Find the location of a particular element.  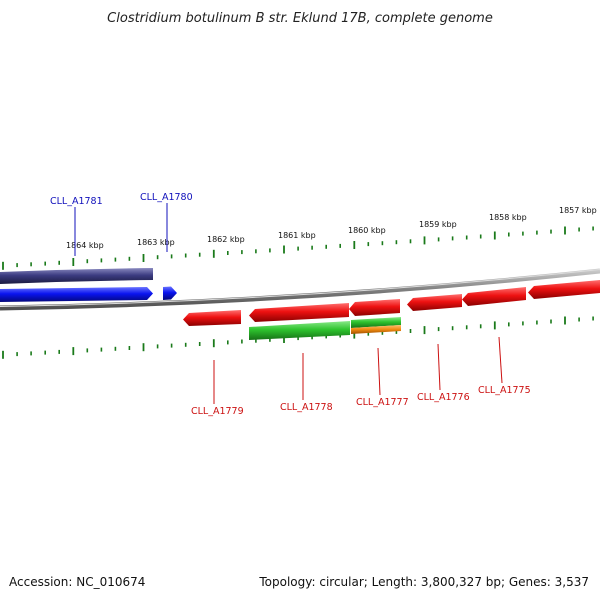

gene-label-CLL_A1781: CLL_A1781 is located at coordinates (76, 201).